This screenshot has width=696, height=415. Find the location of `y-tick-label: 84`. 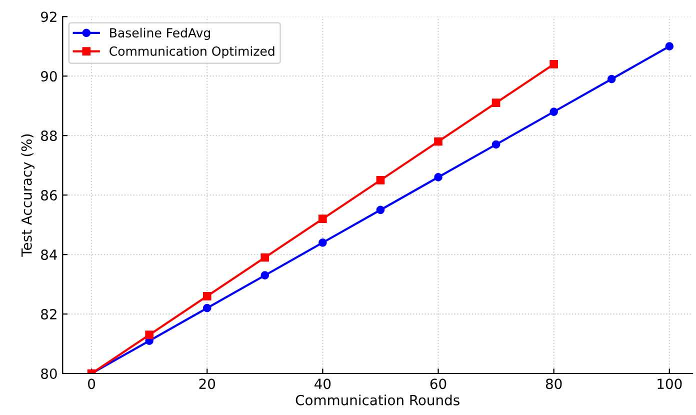

y-tick-label: 84 is located at coordinates (49, 255).